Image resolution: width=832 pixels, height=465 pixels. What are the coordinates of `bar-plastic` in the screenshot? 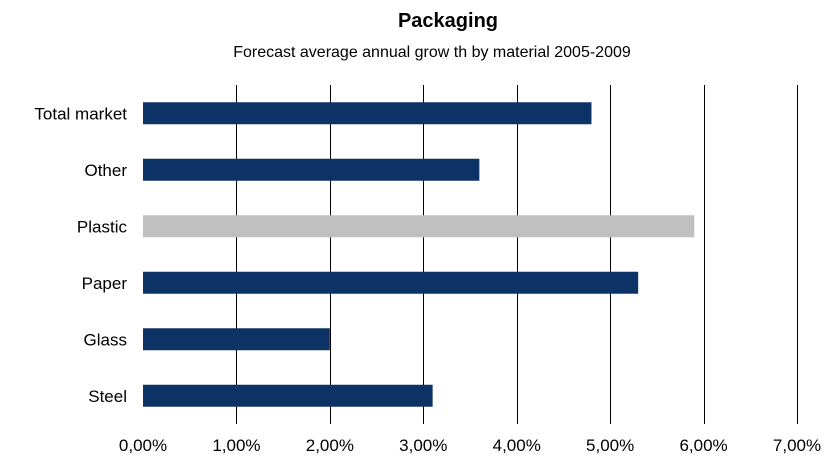 It's located at (419, 226).